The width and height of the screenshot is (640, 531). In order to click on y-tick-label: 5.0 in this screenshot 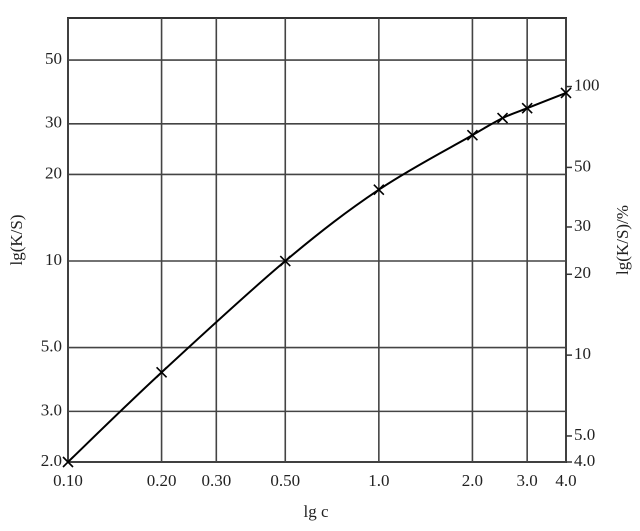, I will do `click(51, 345)`.